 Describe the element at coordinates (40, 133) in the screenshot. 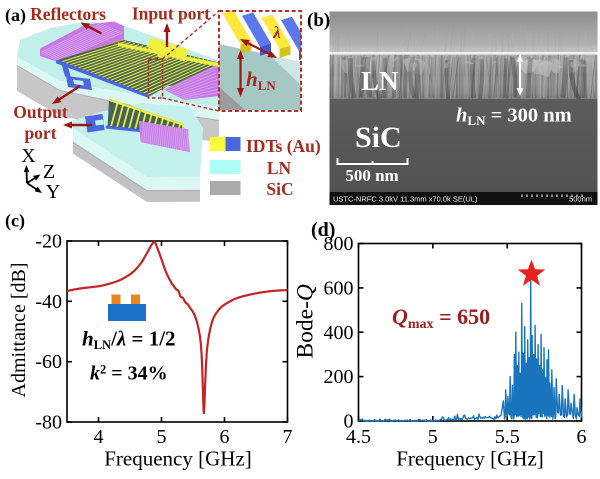

I see `svg-text: port` at that location.